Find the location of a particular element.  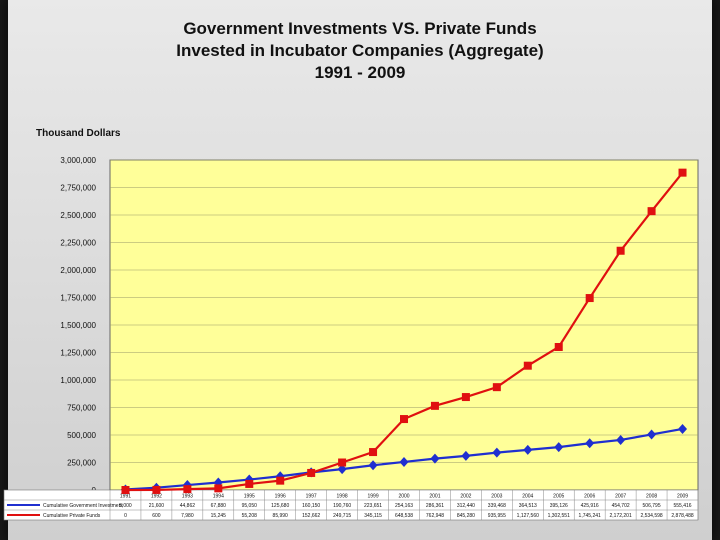

x-tick-label: 1995 is located at coordinates (249, 497).